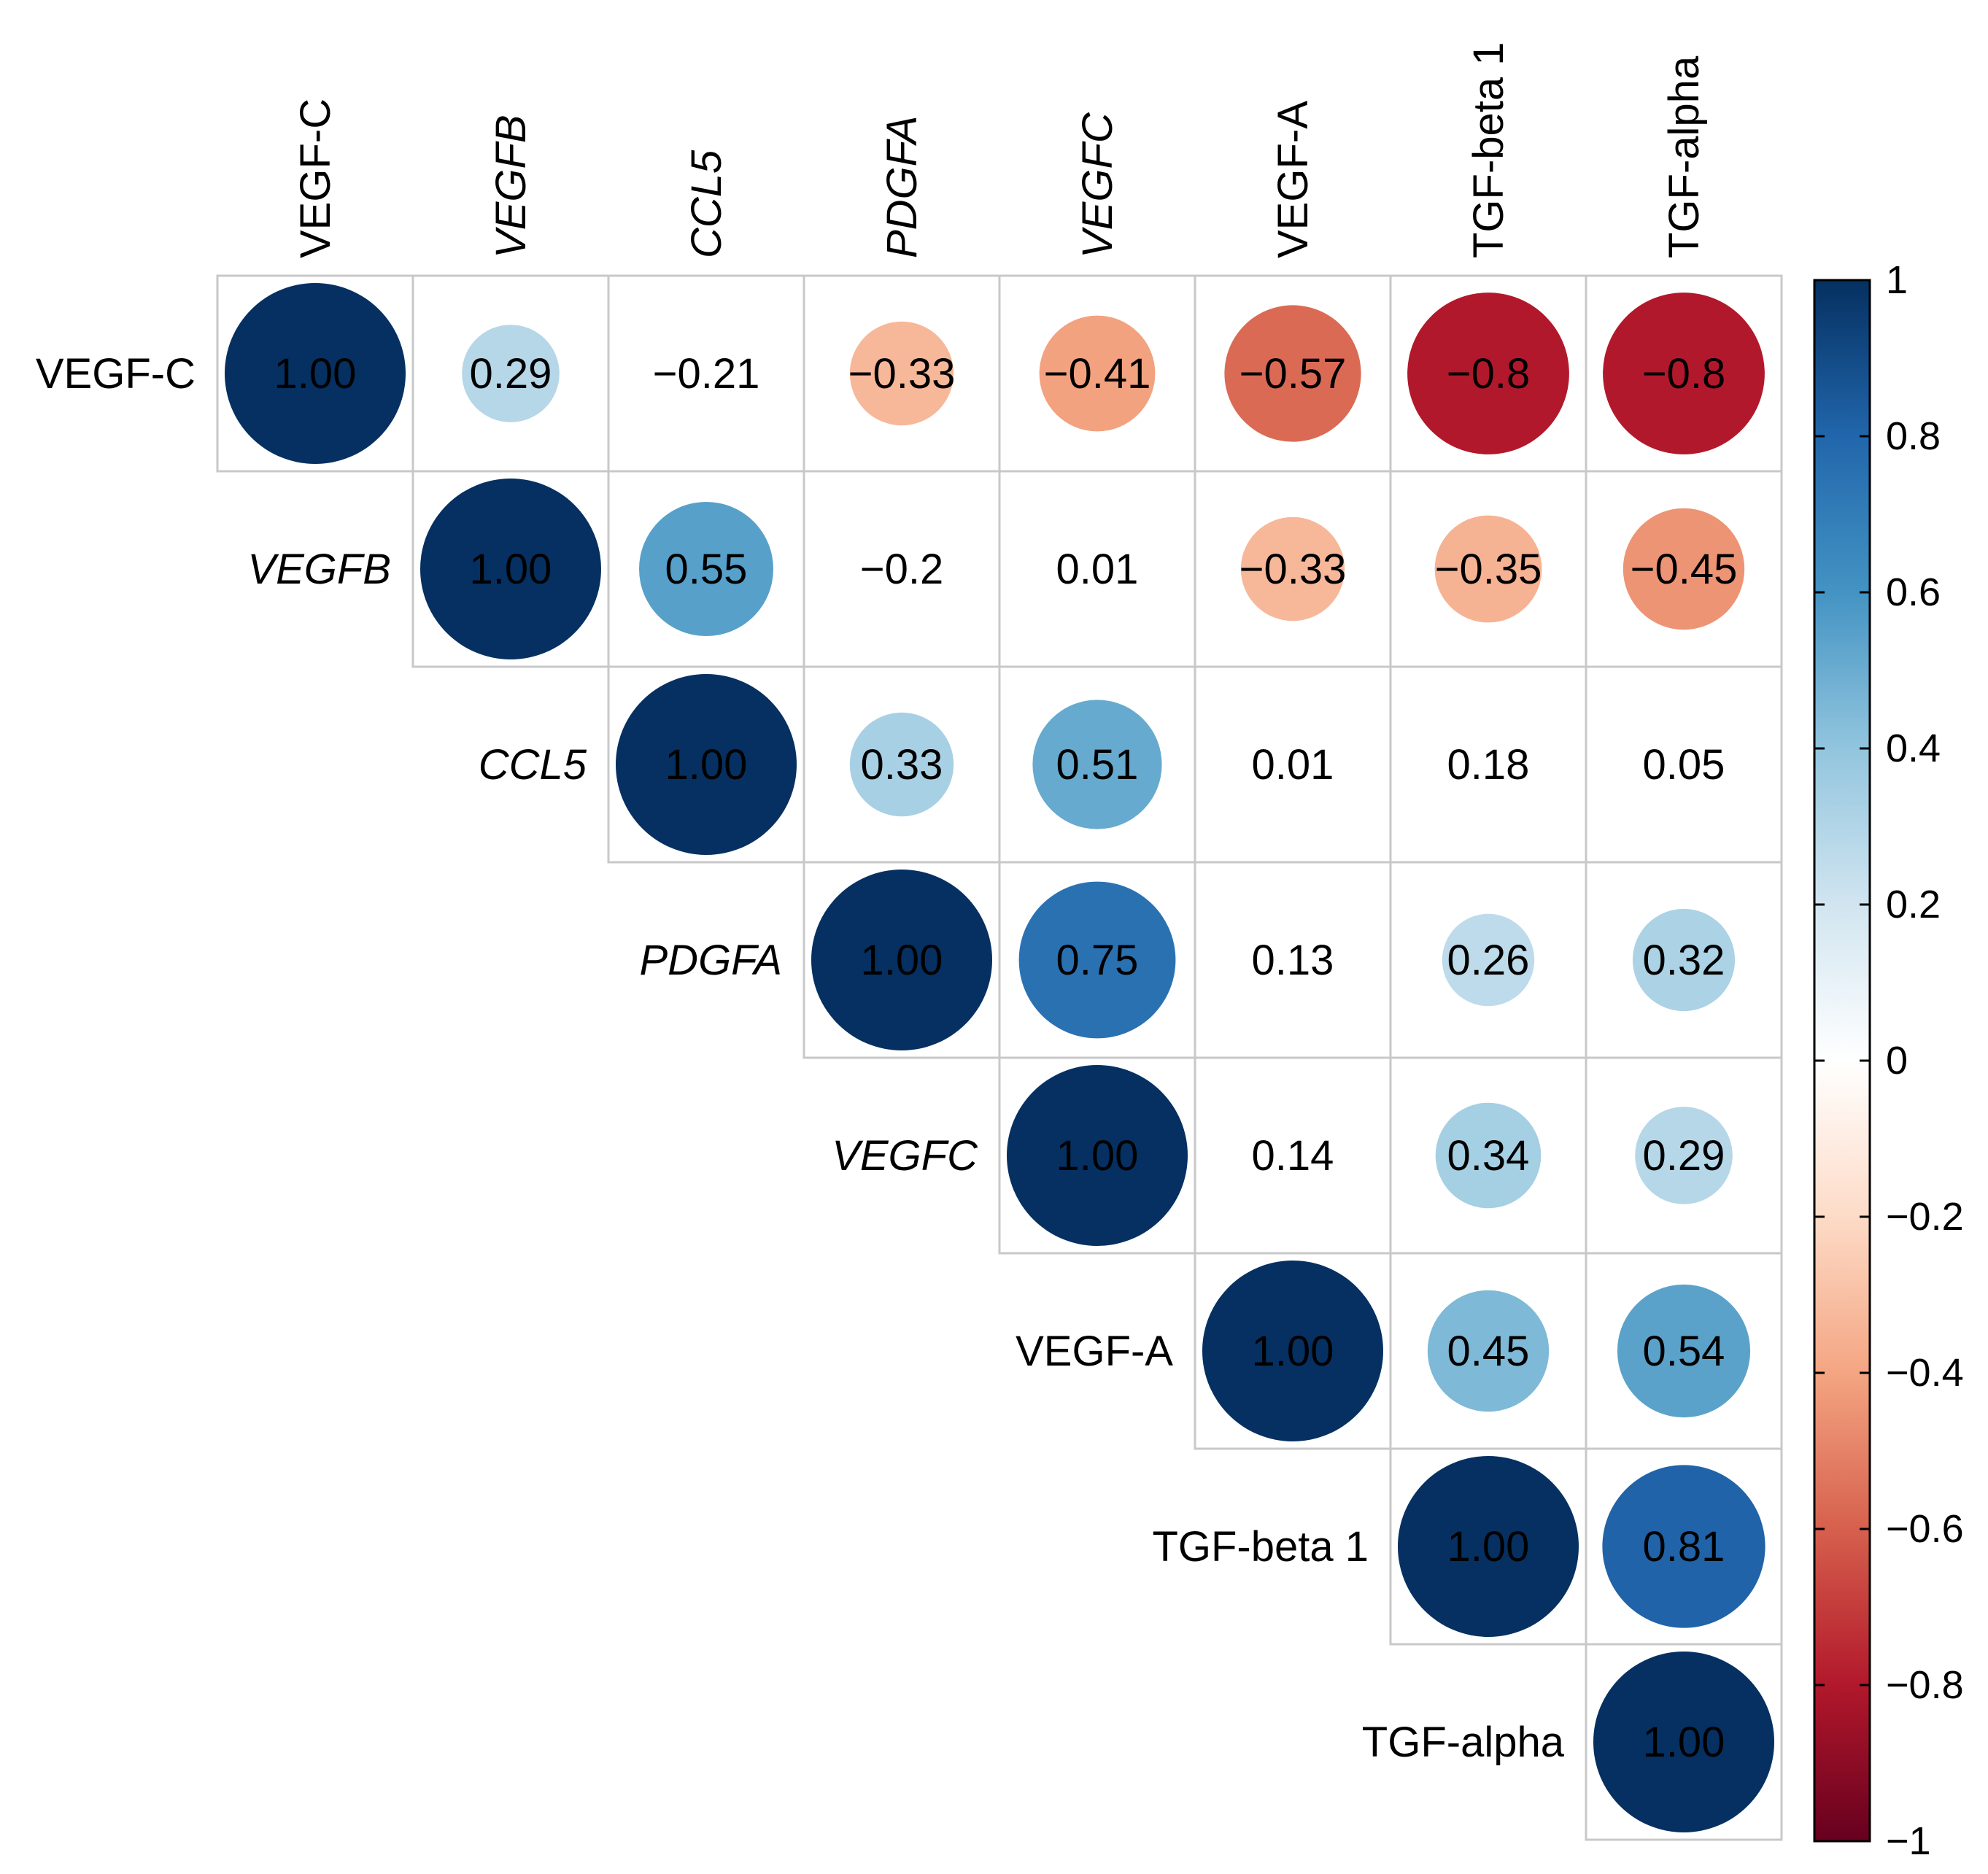 Image resolution: width=1988 pixels, height=1874 pixels. I want to click on corr-value-label: −0.2, so click(902, 569).